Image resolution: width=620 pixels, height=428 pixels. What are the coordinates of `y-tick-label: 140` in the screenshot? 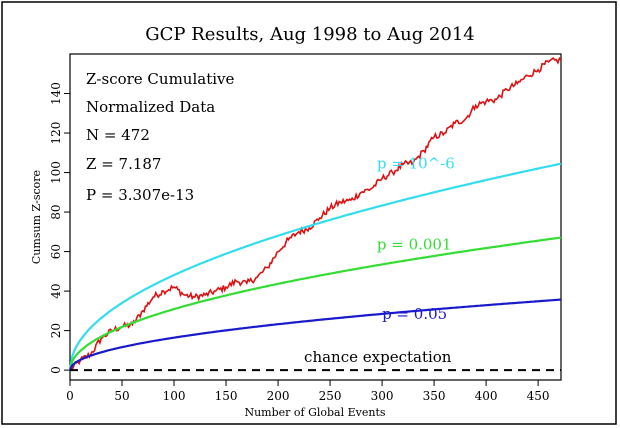 It's located at (56, 93).